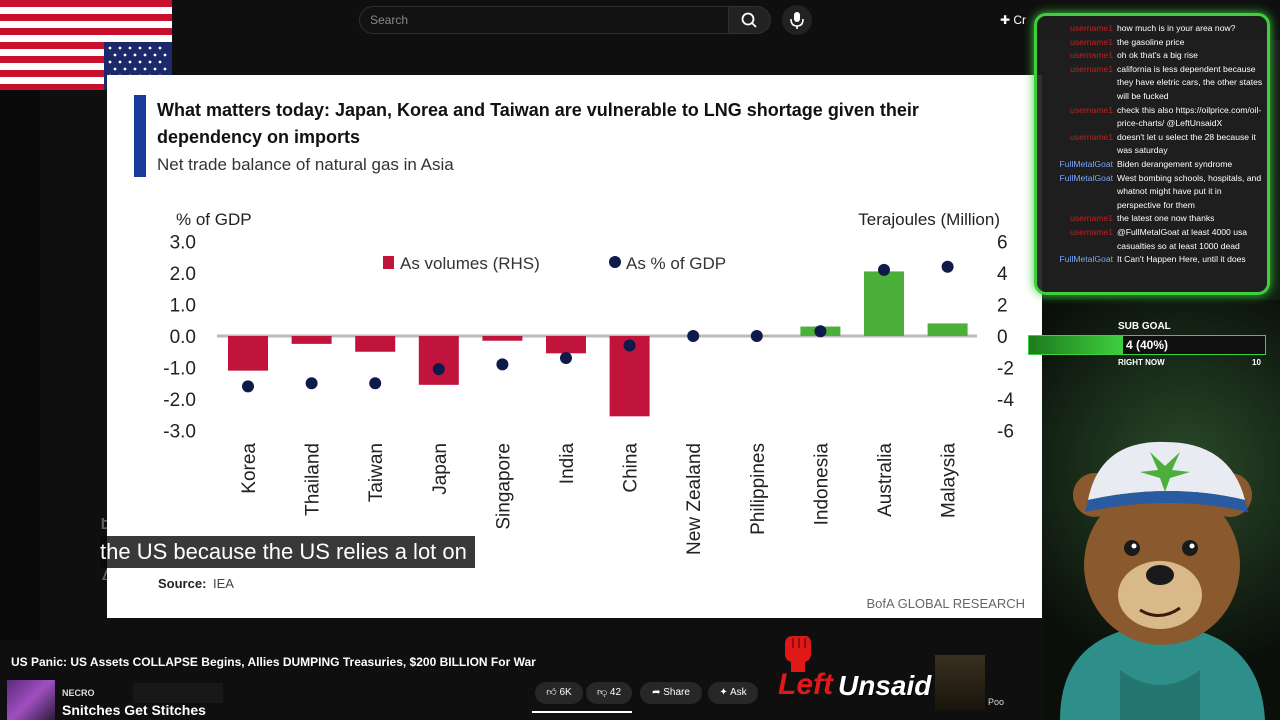 Image resolution: width=1280 pixels, height=720 pixels. I want to click on dot-new-zealand, so click(693, 336).